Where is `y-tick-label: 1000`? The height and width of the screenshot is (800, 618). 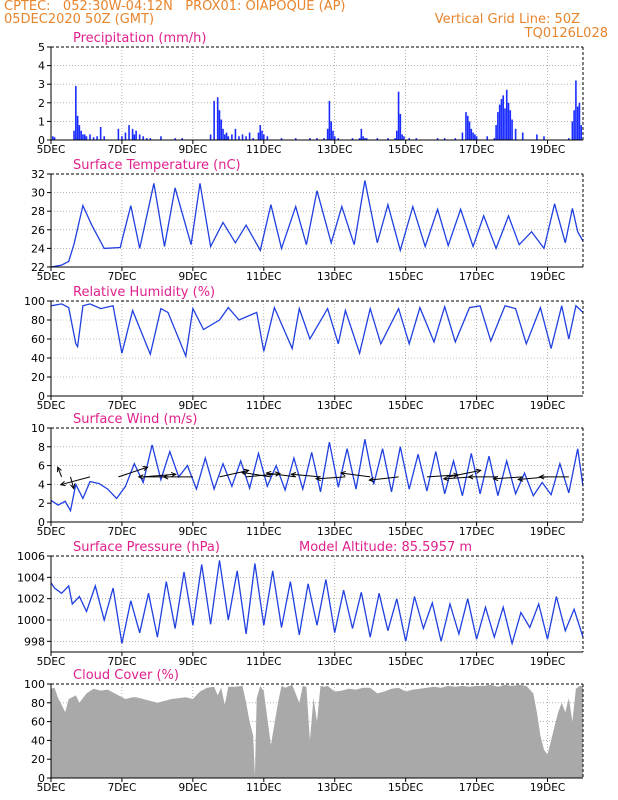
y-tick-label: 1000 is located at coordinates (31, 620).